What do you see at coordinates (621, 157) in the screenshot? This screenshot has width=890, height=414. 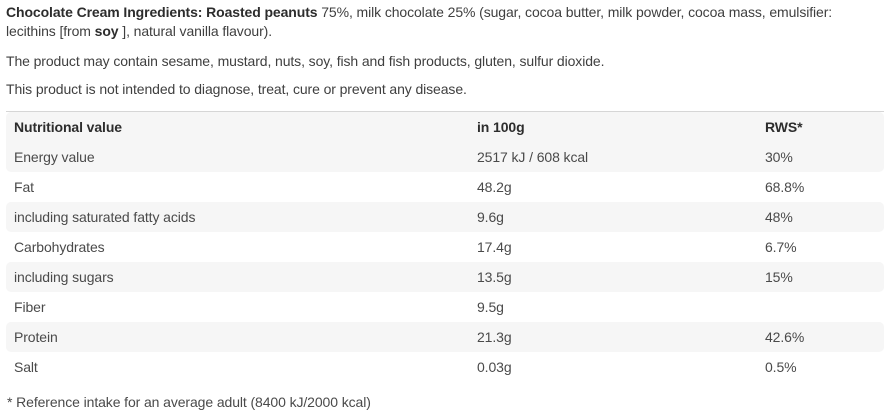 I see `per-100g-cell: 2517 kJ / 608 kcal` at bounding box center [621, 157].